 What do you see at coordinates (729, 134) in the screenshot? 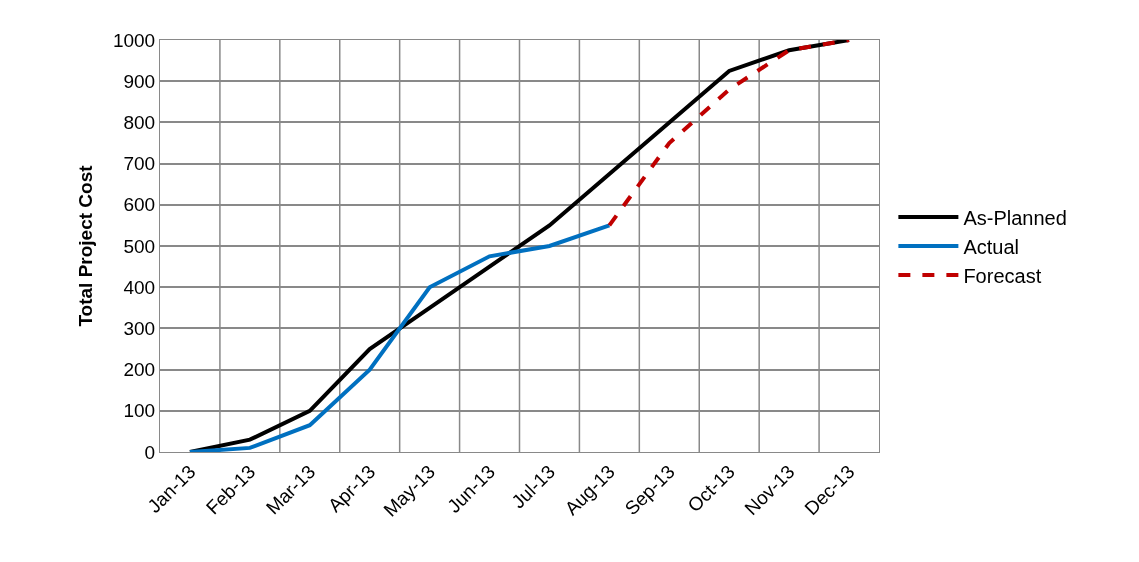
I see `line-series` at bounding box center [729, 134].